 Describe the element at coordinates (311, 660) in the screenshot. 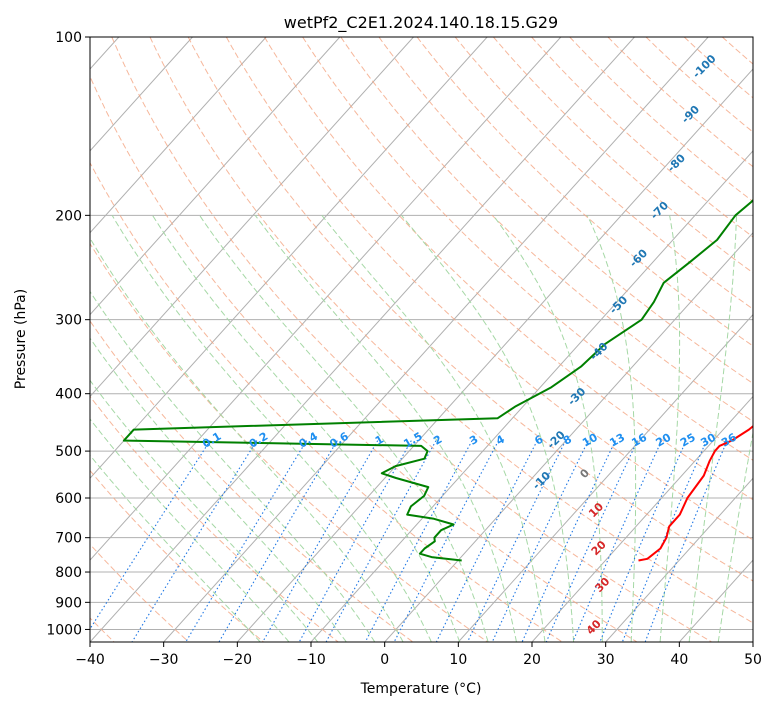

I see `x-tick-label: −10` at that location.